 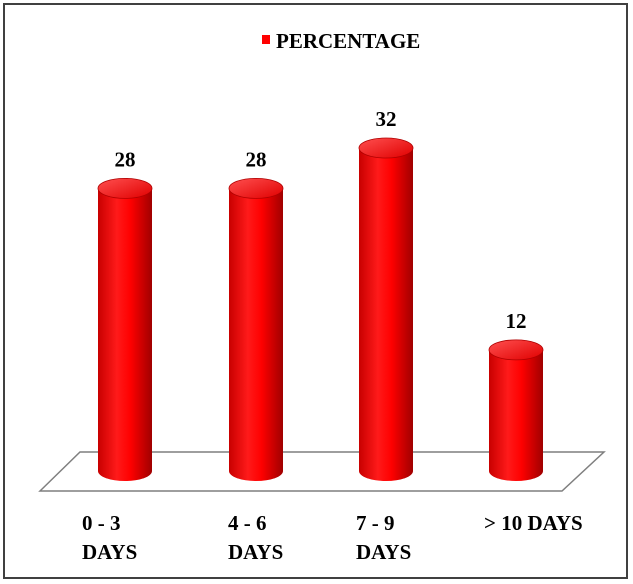 What do you see at coordinates (256, 159) in the screenshot?
I see `data-label-2: 28` at bounding box center [256, 159].